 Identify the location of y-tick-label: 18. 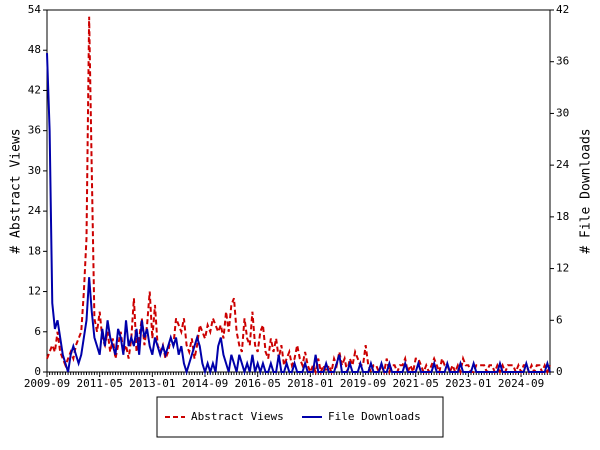
(34, 250).